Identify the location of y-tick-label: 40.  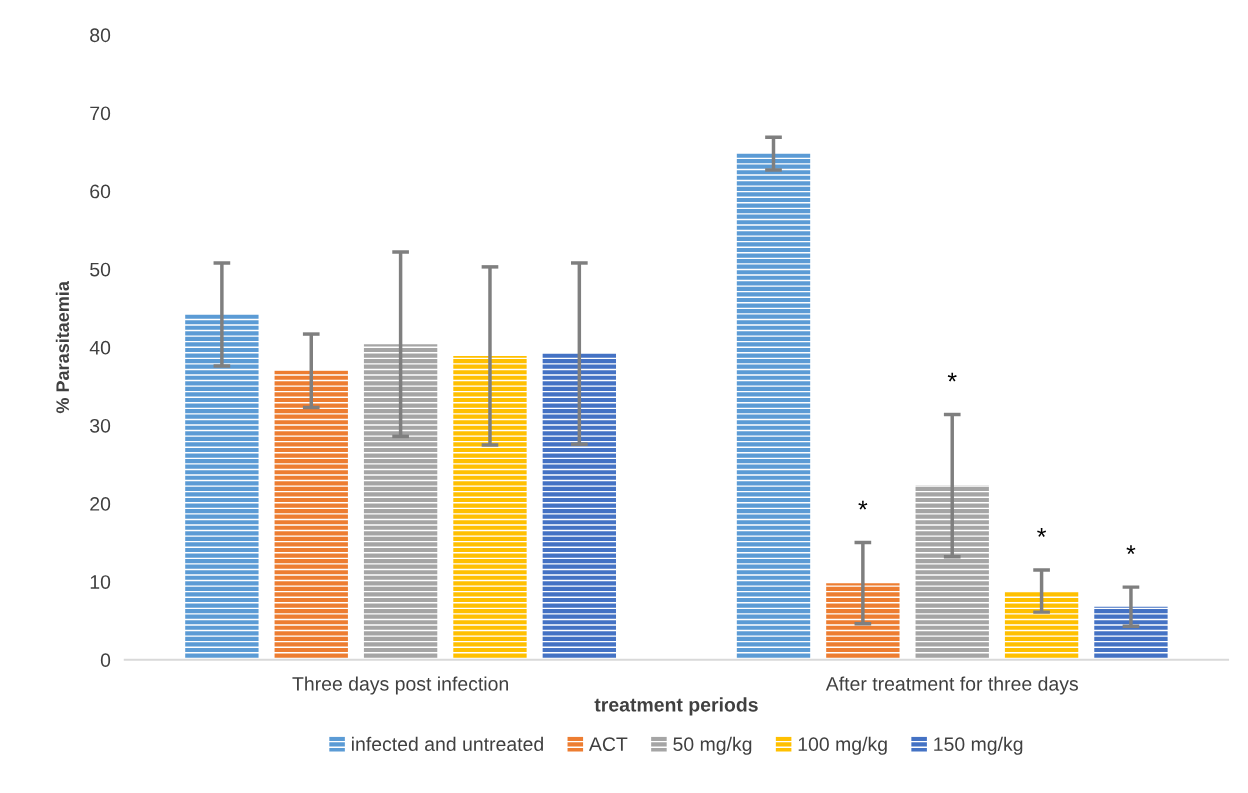
(100, 347).